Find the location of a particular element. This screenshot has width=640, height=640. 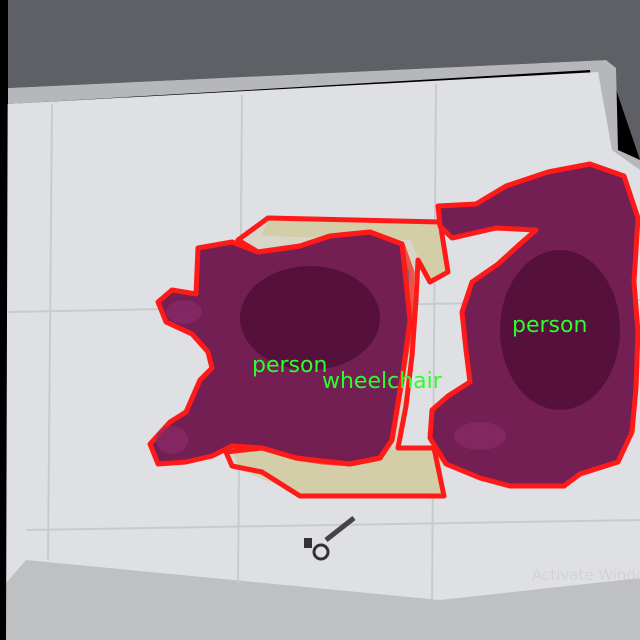

left-strip is located at coordinates (4, 320).